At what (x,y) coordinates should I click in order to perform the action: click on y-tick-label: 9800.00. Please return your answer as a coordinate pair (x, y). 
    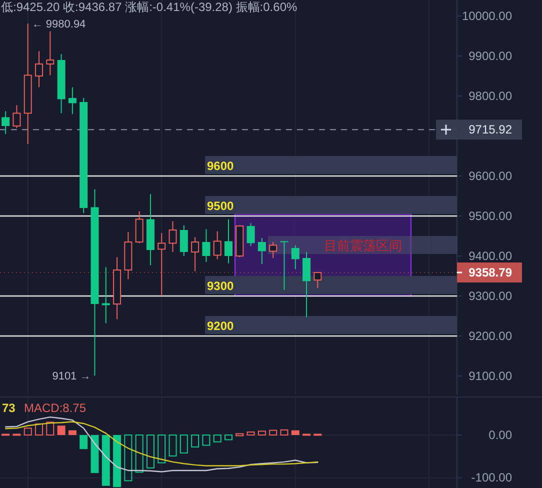
    Looking at the image, I should click on (490, 96).